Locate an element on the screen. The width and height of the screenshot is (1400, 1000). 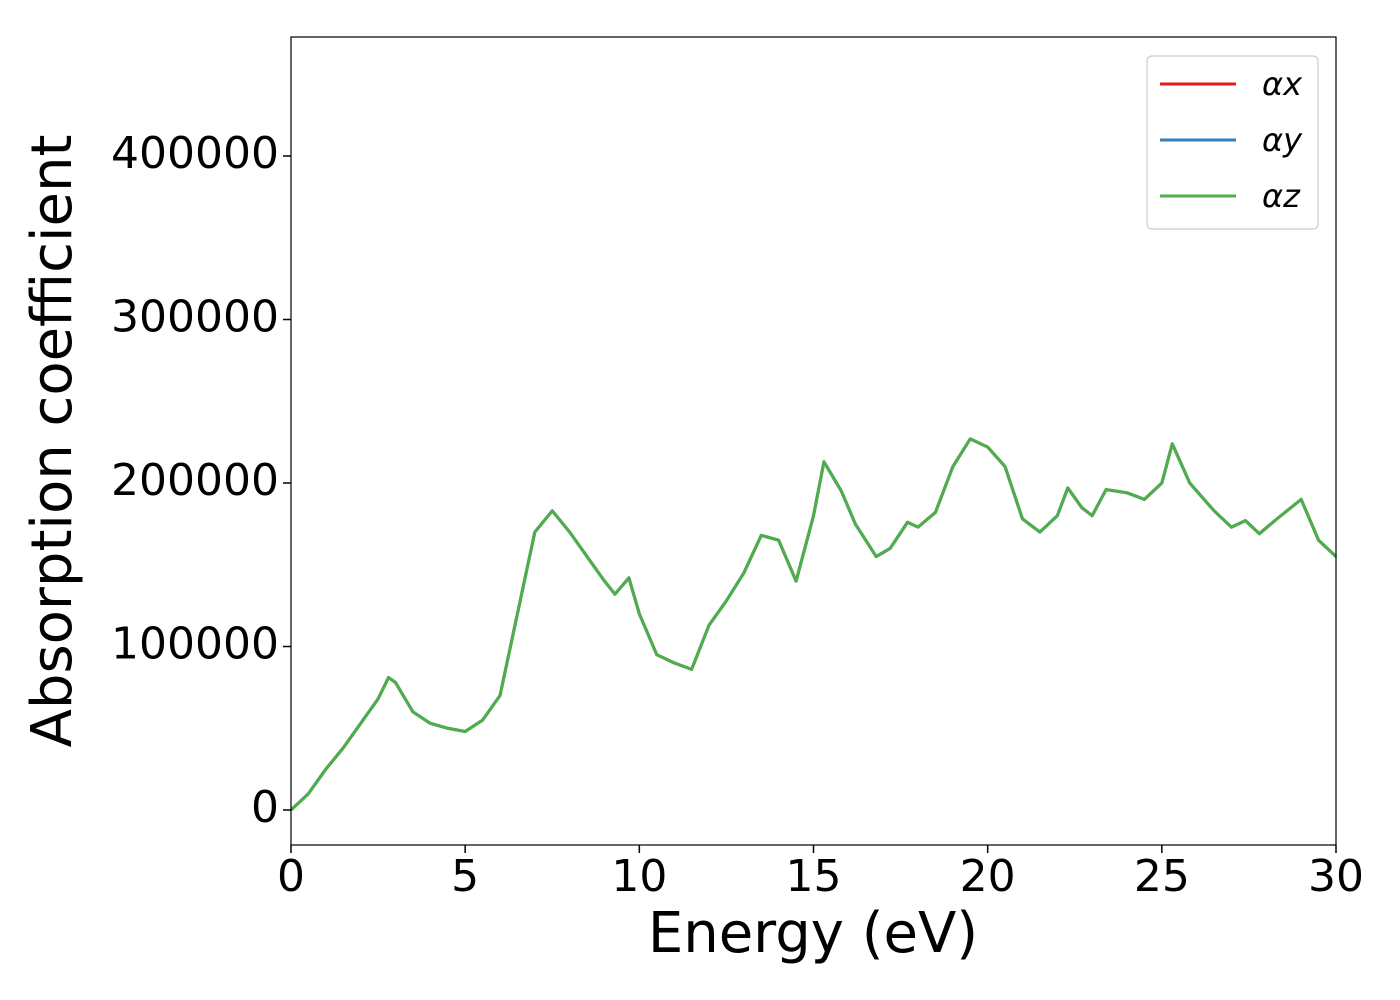
x-tick-label: 10 is located at coordinates (639, 876).